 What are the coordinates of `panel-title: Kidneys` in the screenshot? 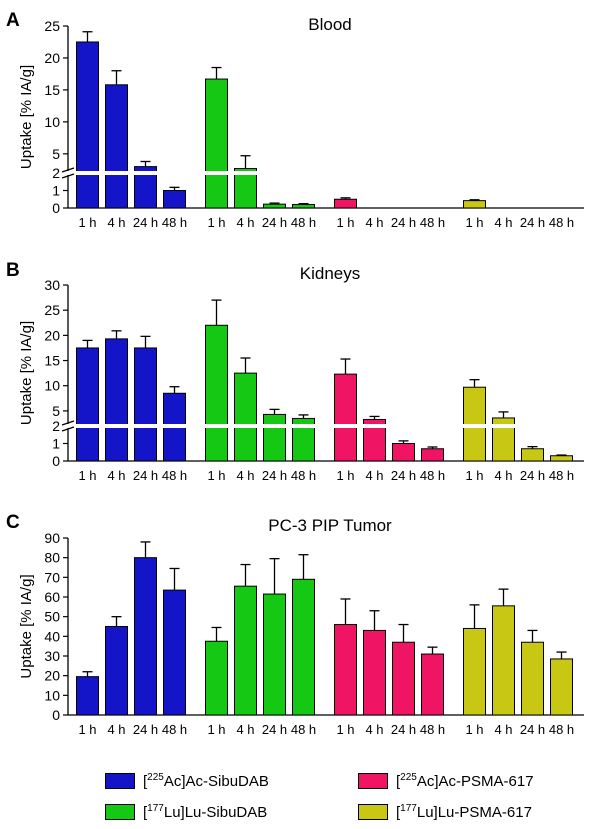 It's located at (330, 273).